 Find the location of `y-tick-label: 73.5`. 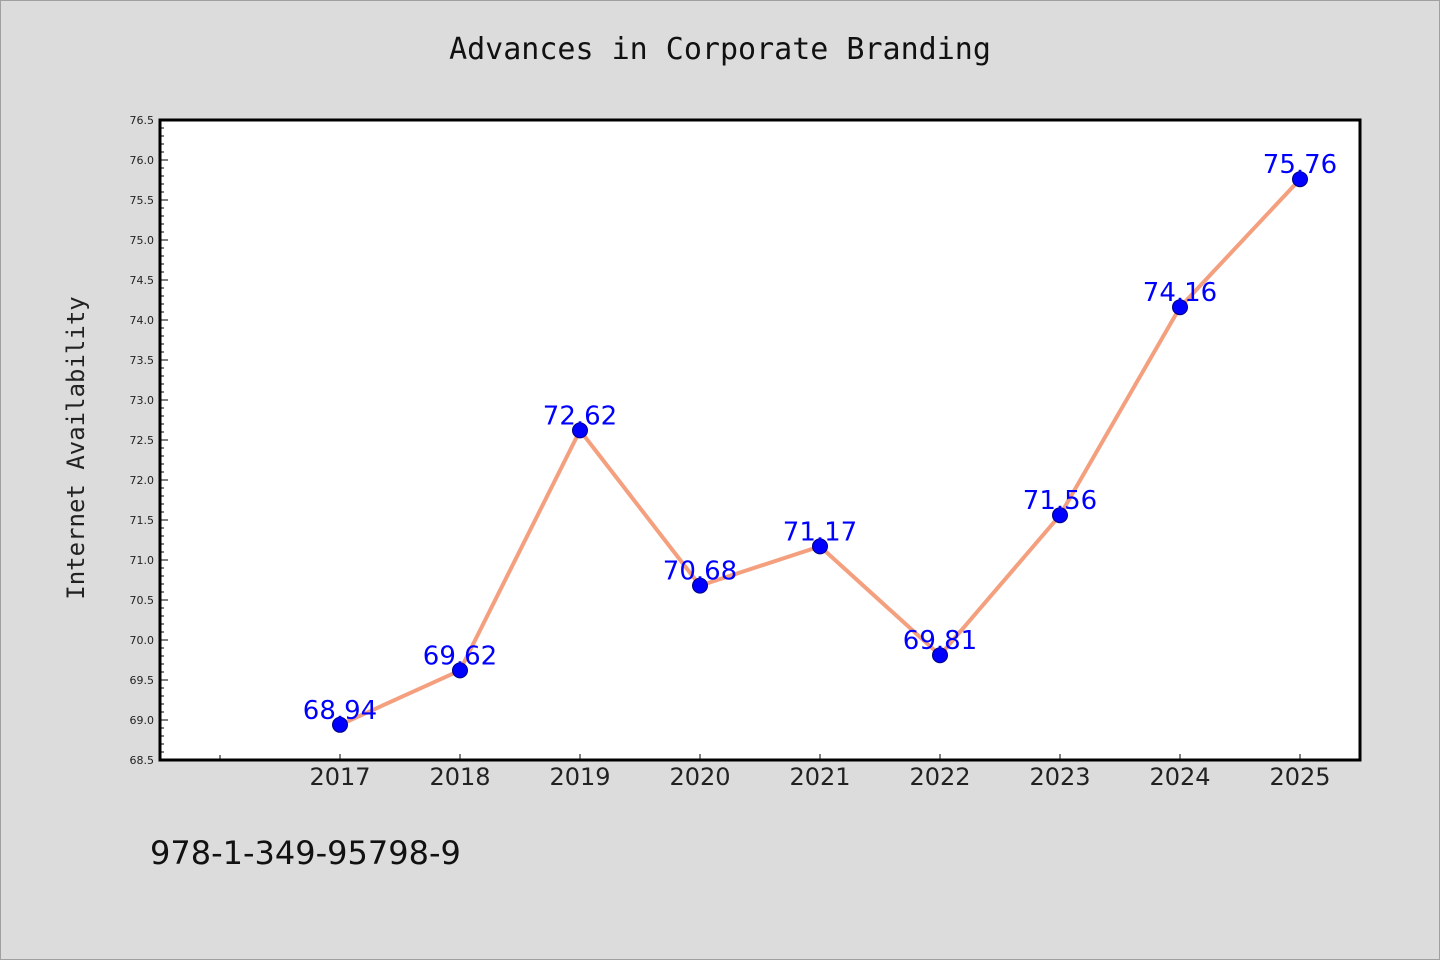

y-tick-label: 73.5 is located at coordinates (142, 360).